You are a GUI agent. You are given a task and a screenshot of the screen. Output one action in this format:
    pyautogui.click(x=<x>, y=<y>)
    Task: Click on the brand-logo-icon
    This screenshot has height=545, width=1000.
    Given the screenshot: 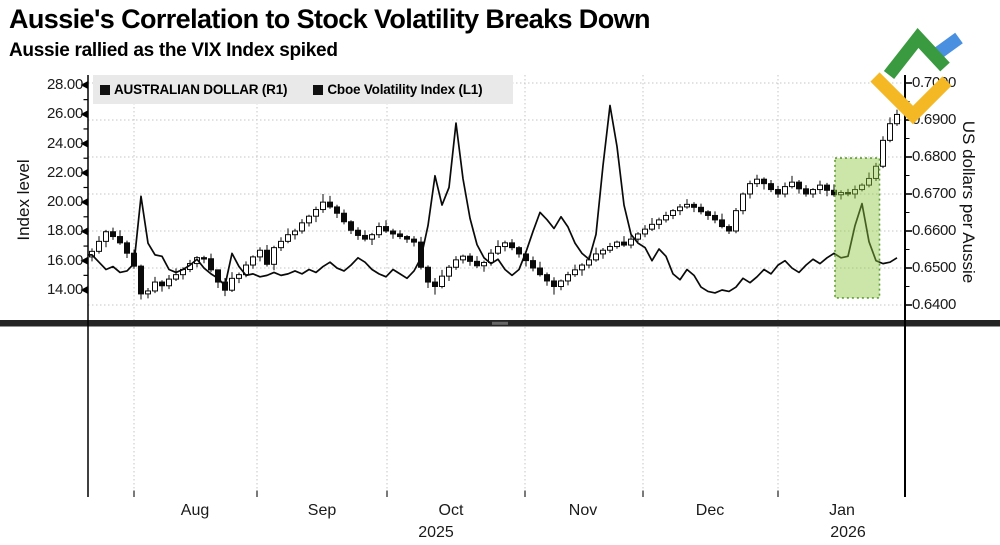 What is the action you would take?
    pyautogui.click(x=916, y=76)
    